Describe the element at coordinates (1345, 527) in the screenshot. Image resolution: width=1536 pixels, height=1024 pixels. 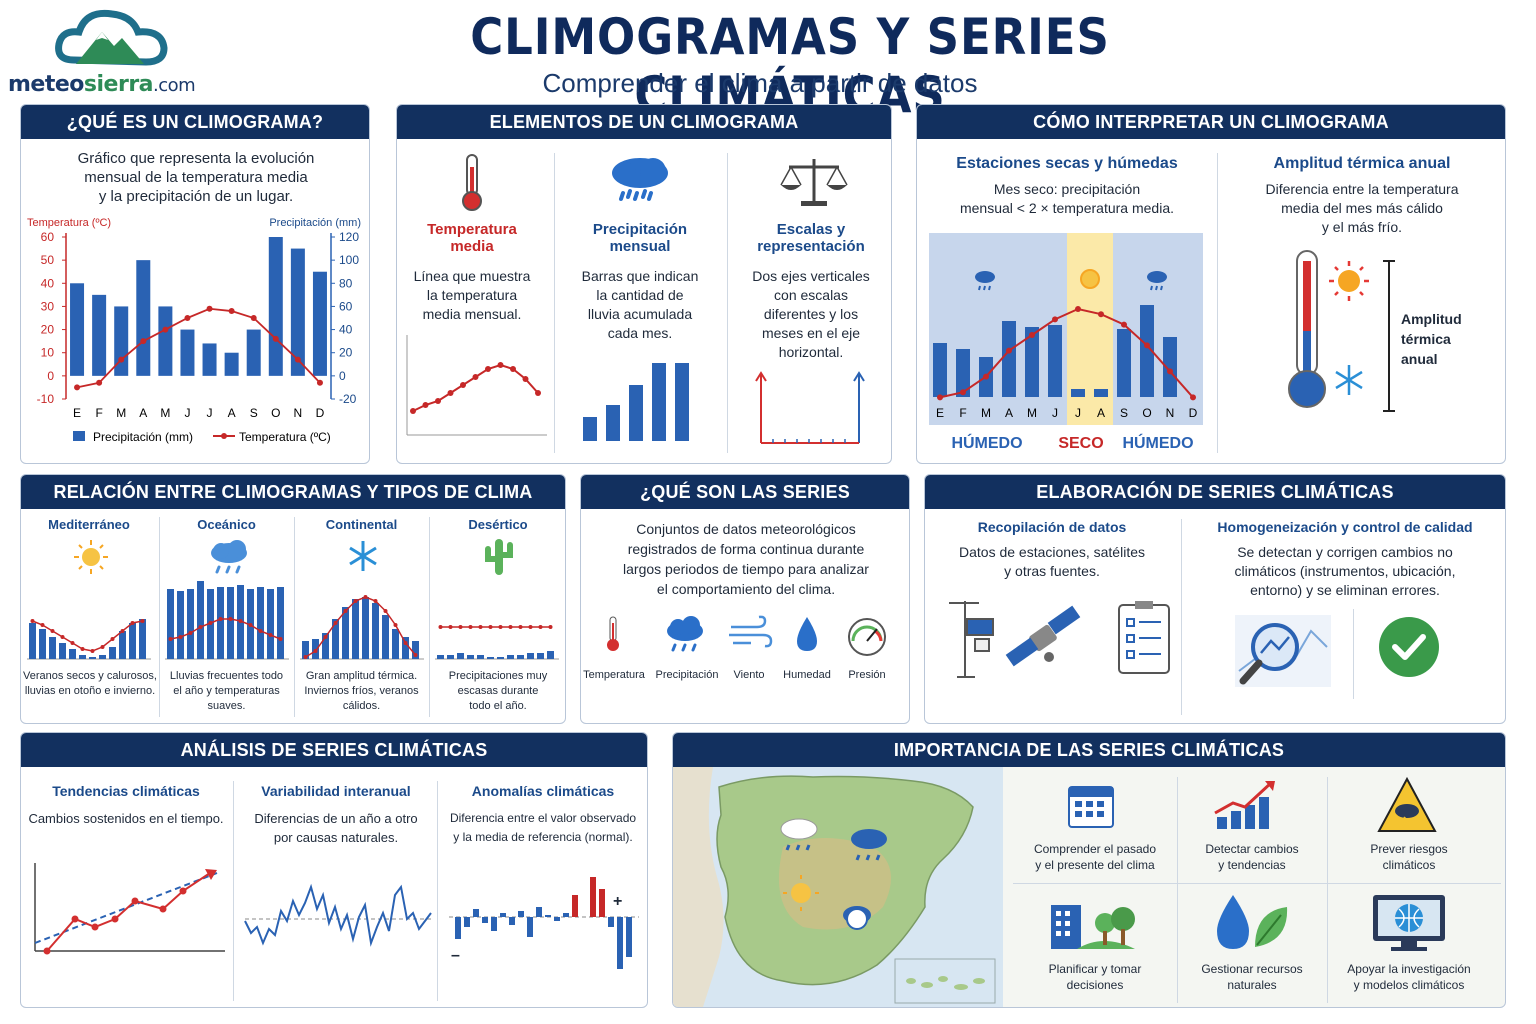
I see `homogenization-title: Homogeneización y control de calidad` at that location.